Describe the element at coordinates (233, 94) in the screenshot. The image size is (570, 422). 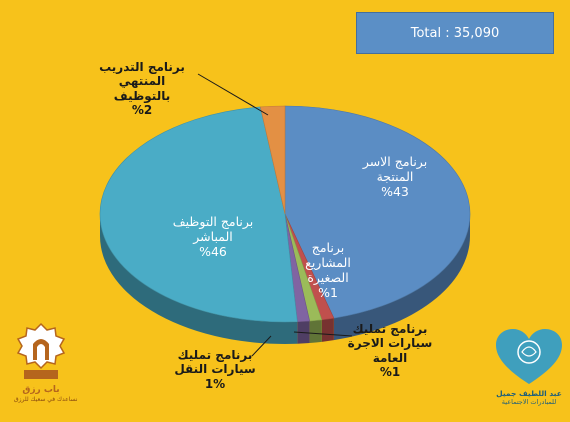
I see `leader-line-training` at that location.